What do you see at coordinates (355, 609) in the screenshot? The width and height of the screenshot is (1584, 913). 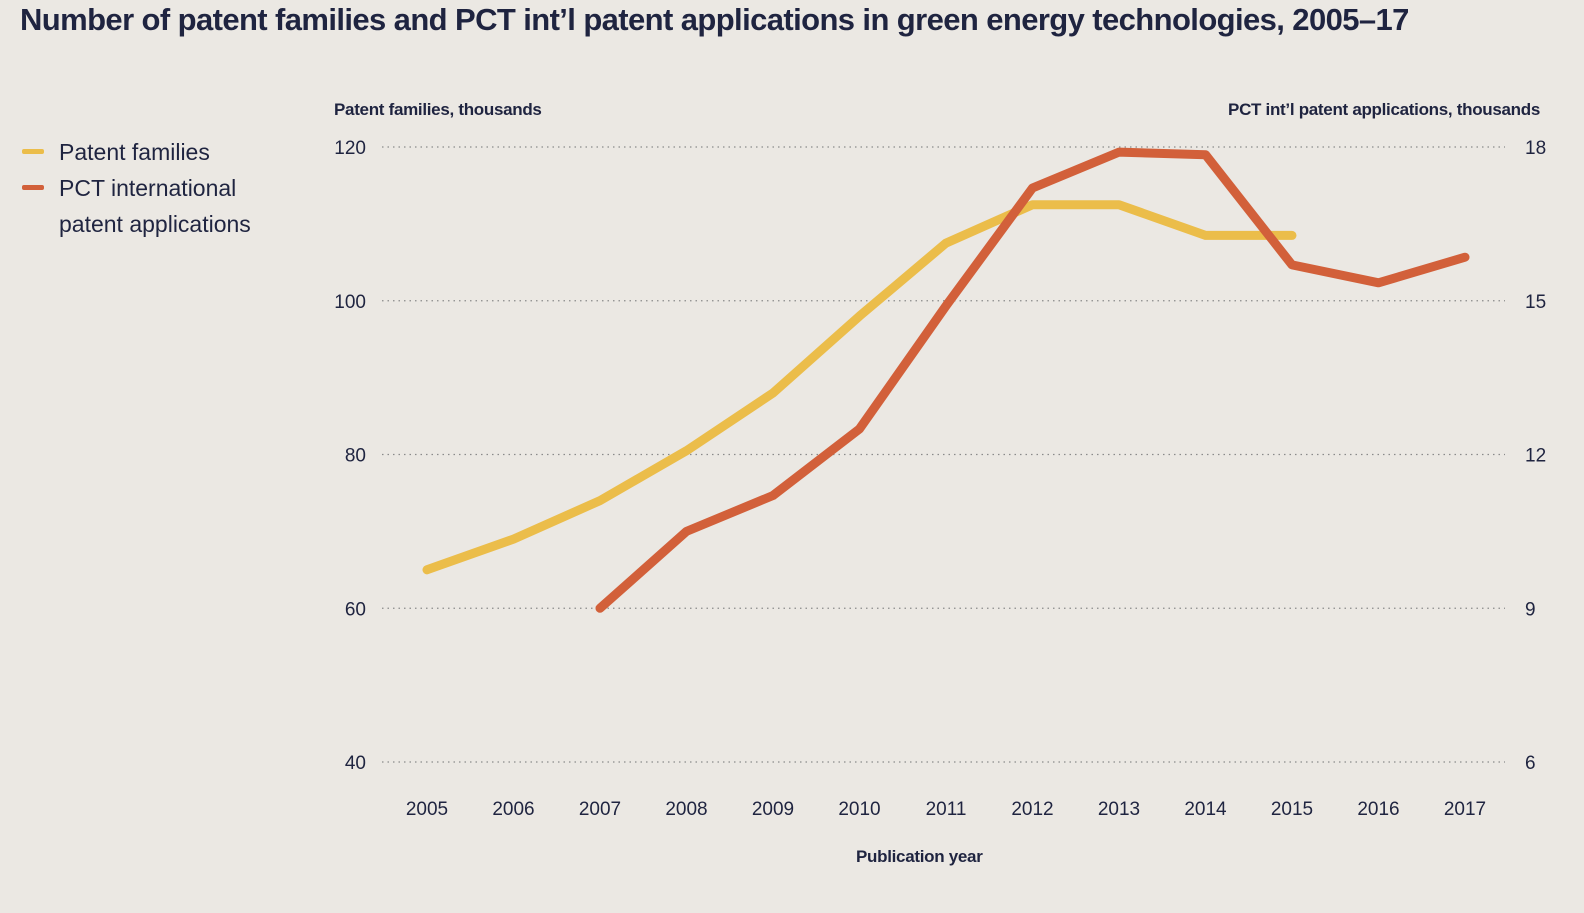 I see `y-left-tick-label: 60` at bounding box center [355, 609].